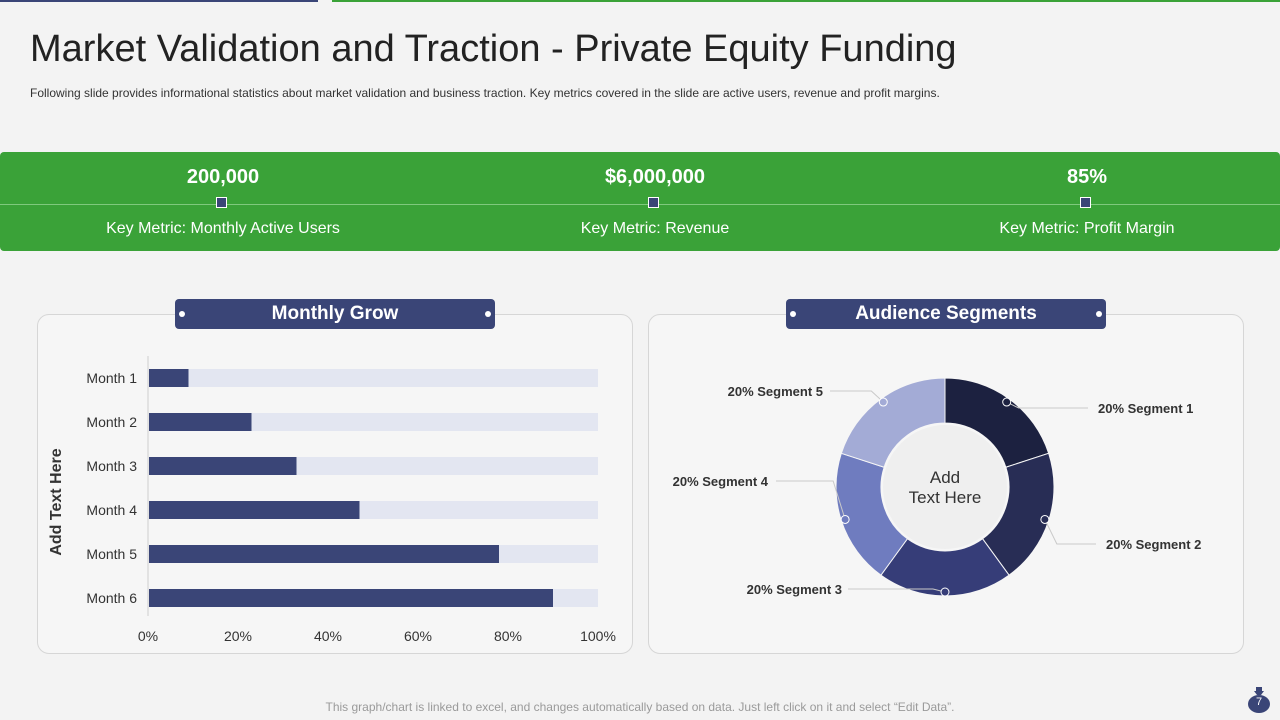 The width and height of the screenshot is (1280, 720). I want to click on metric-active-users: 200,000 Key Metric: Monthly Active Users, so click(223, 201).